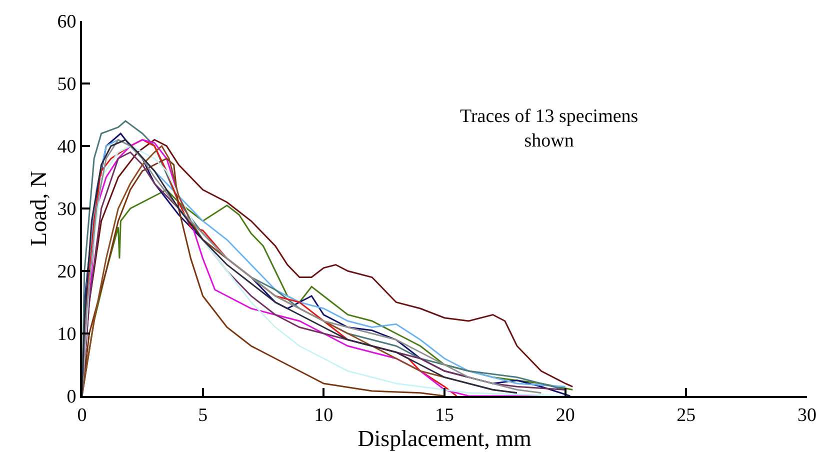  What do you see at coordinates (565, 415) in the screenshot?
I see `x-tick-label: 20` at bounding box center [565, 415].